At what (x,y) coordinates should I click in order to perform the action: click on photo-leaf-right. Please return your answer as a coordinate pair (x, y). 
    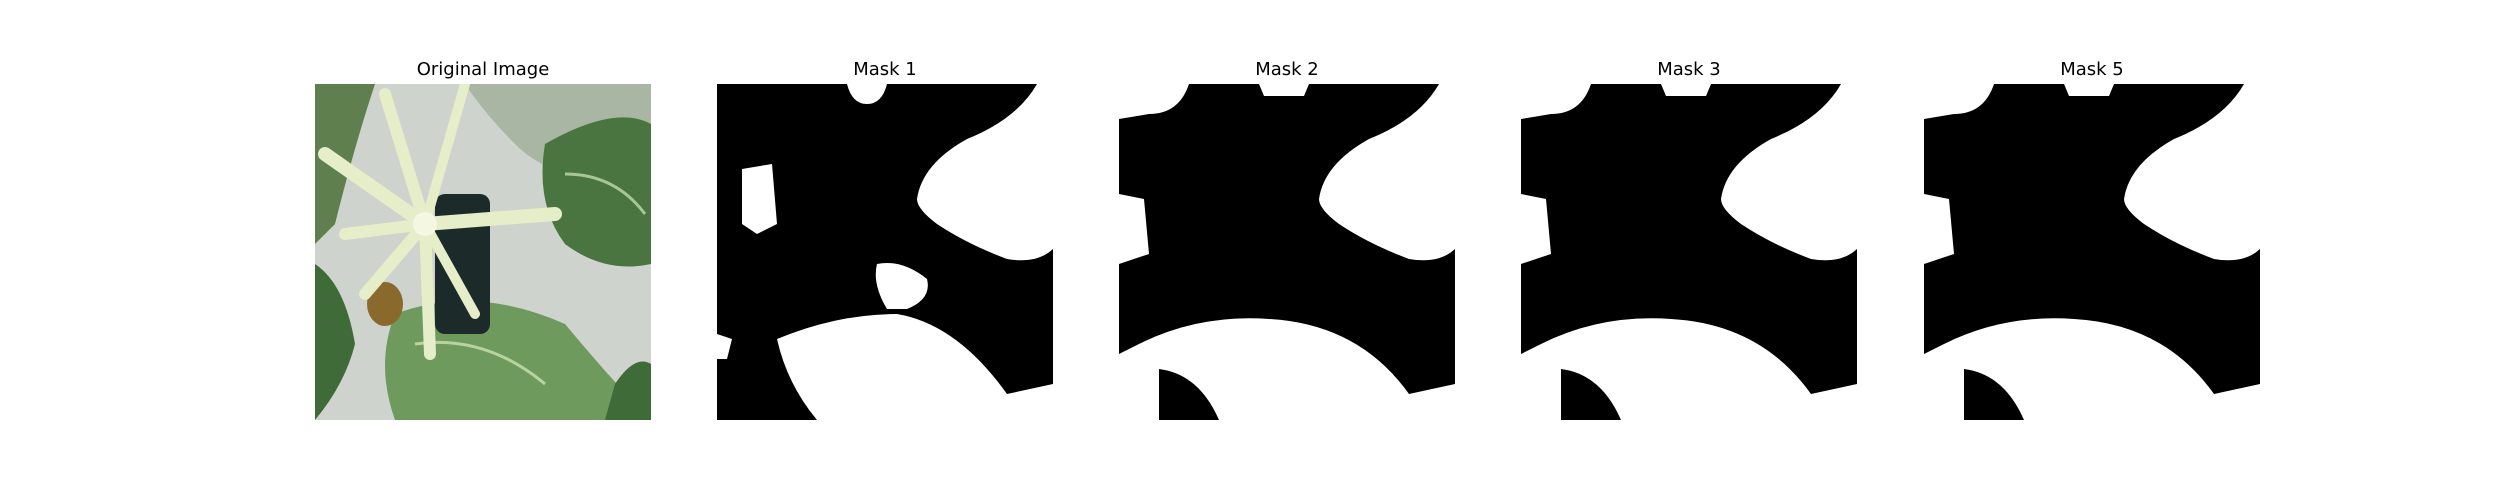
    Looking at the image, I should click on (596, 192).